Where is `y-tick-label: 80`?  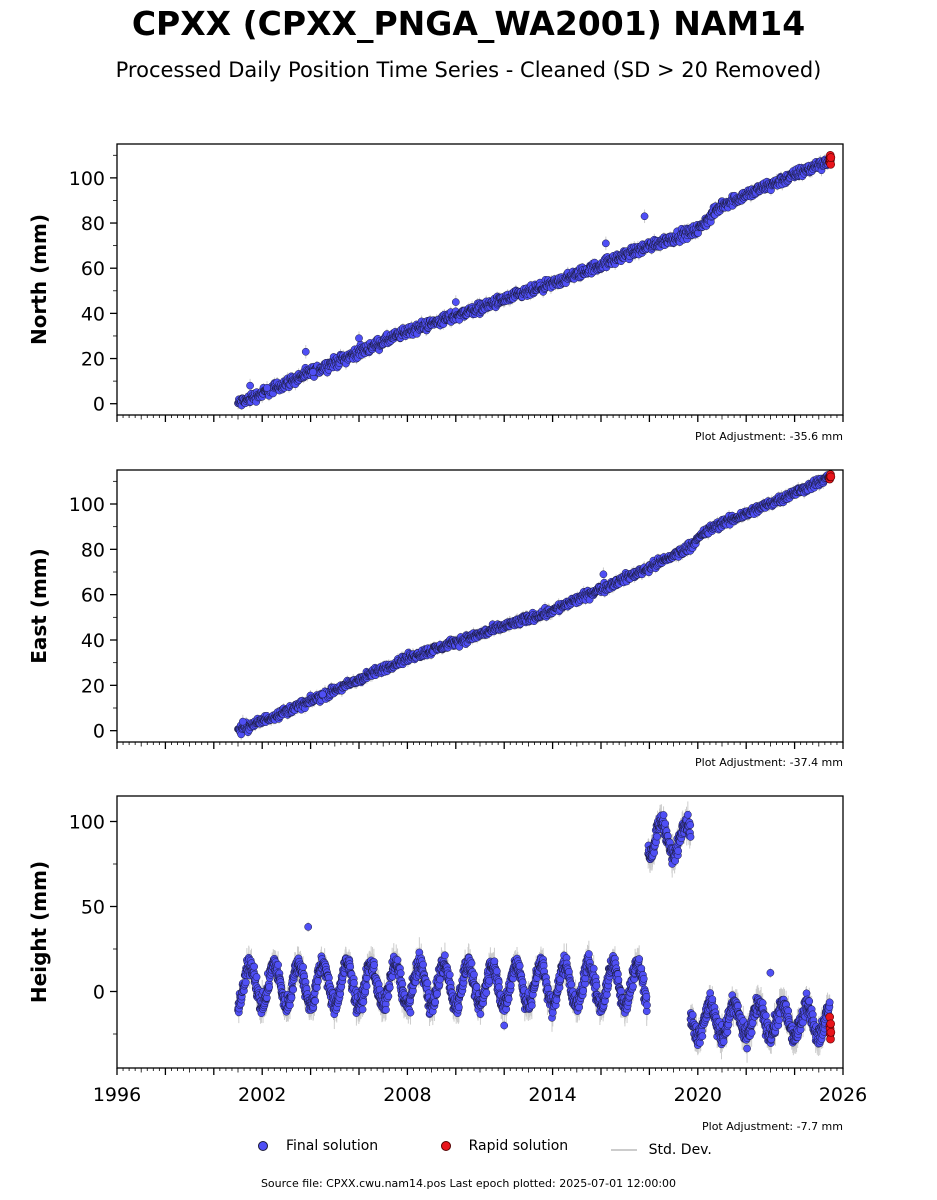
y-tick-label: 80 is located at coordinates (93, 224).